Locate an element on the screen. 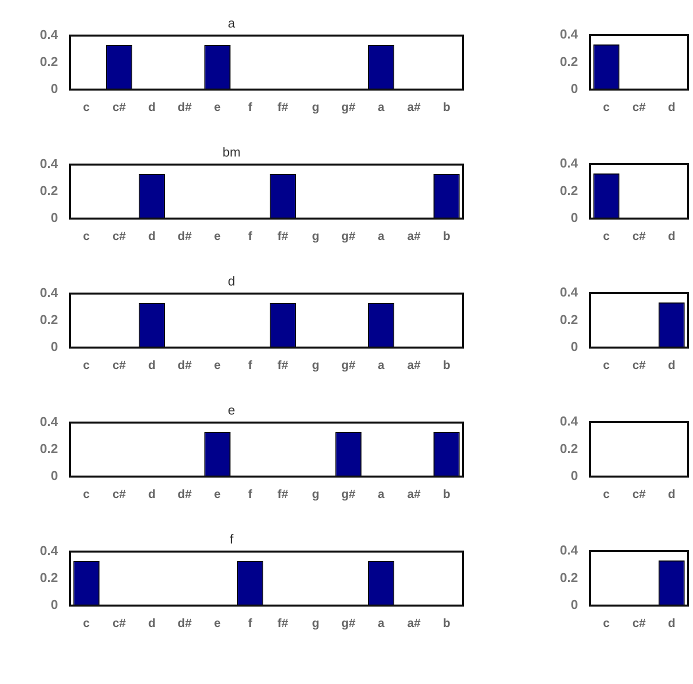  chart-title: a is located at coordinates (232, 22).